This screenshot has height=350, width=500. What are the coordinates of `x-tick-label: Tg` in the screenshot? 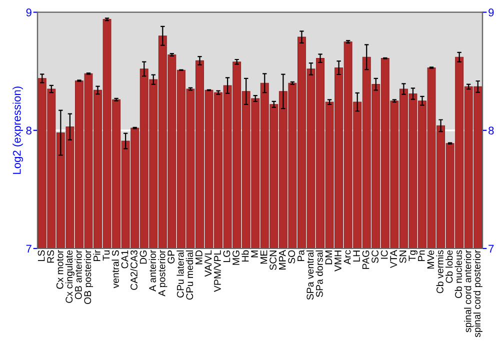 It's located at (413, 256).